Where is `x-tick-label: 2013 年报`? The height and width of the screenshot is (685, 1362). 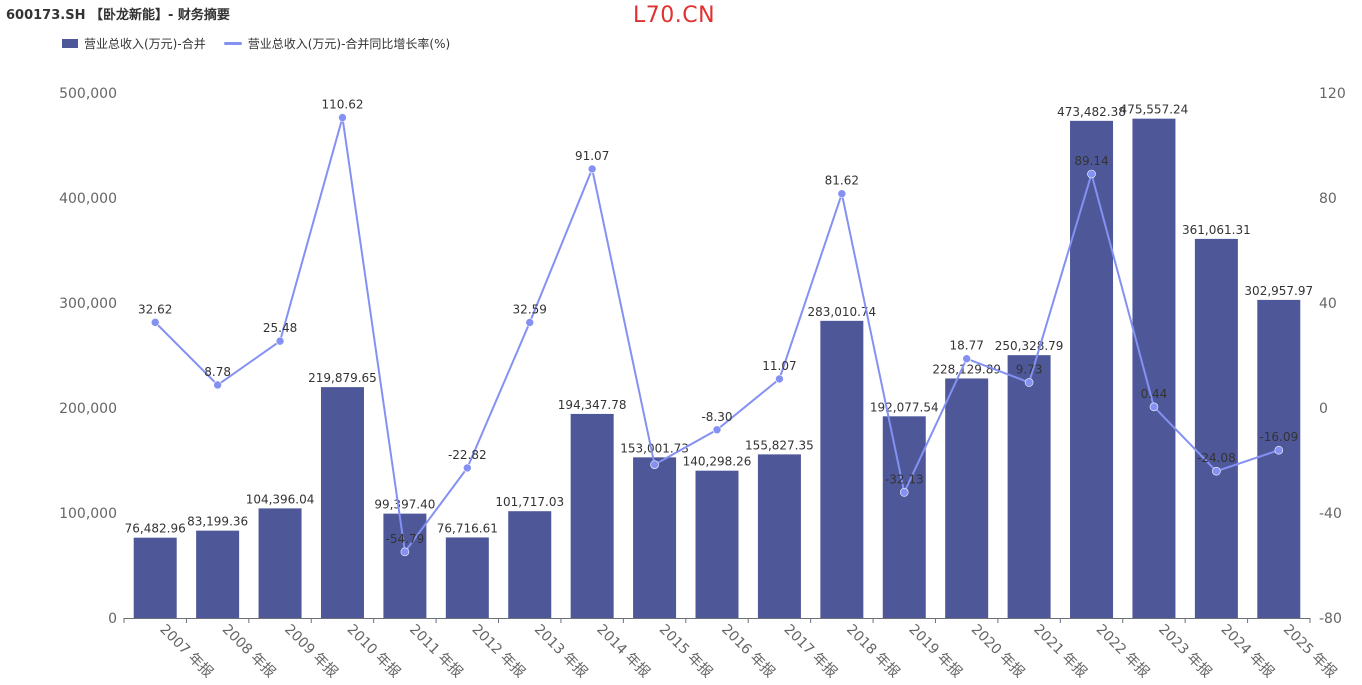 x-tick-label: 2013 年报 is located at coordinates (560, 651).